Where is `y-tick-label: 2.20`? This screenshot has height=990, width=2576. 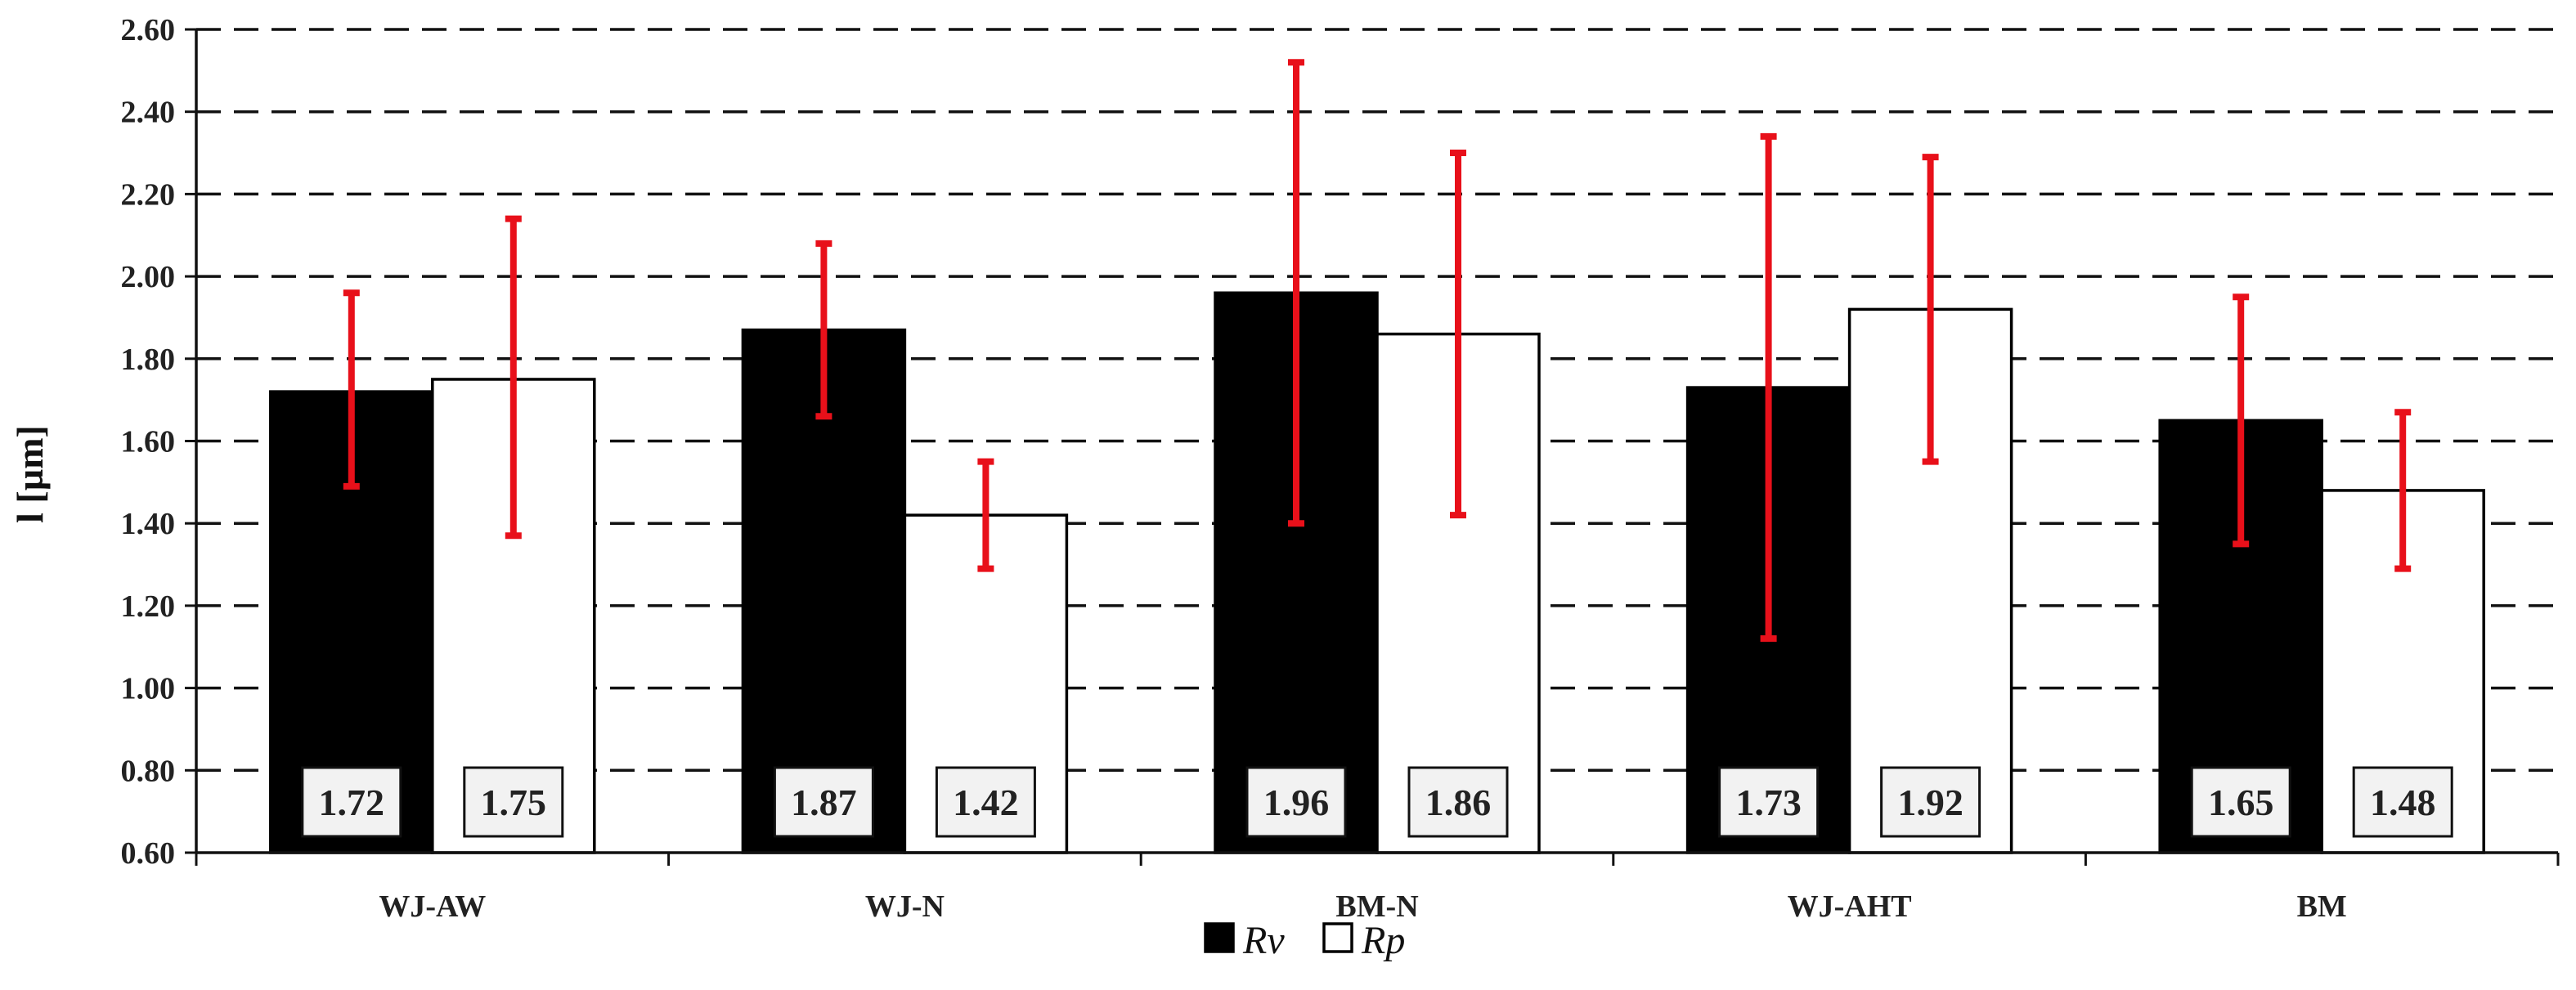
y-tick-label: 2.20 is located at coordinates (148, 195).